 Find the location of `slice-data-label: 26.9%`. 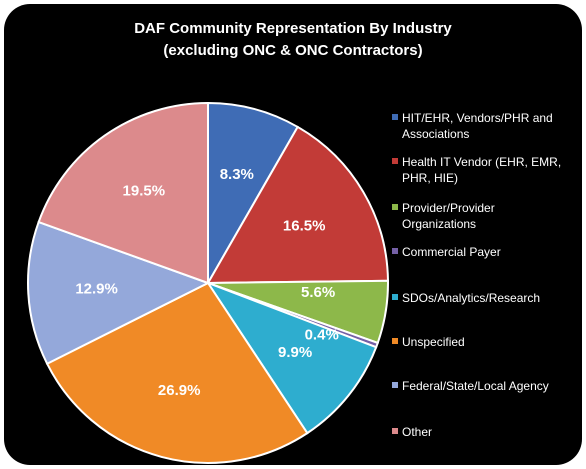

slice-data-label: 26.9% is located at coordinates (179, 390).